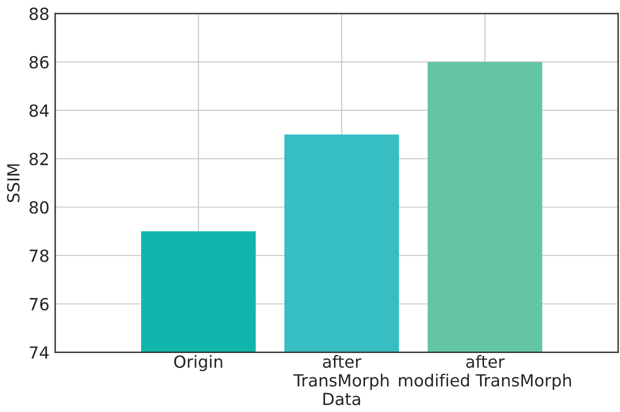  I want to click on y-tick-label: 84, so click(39, 110).